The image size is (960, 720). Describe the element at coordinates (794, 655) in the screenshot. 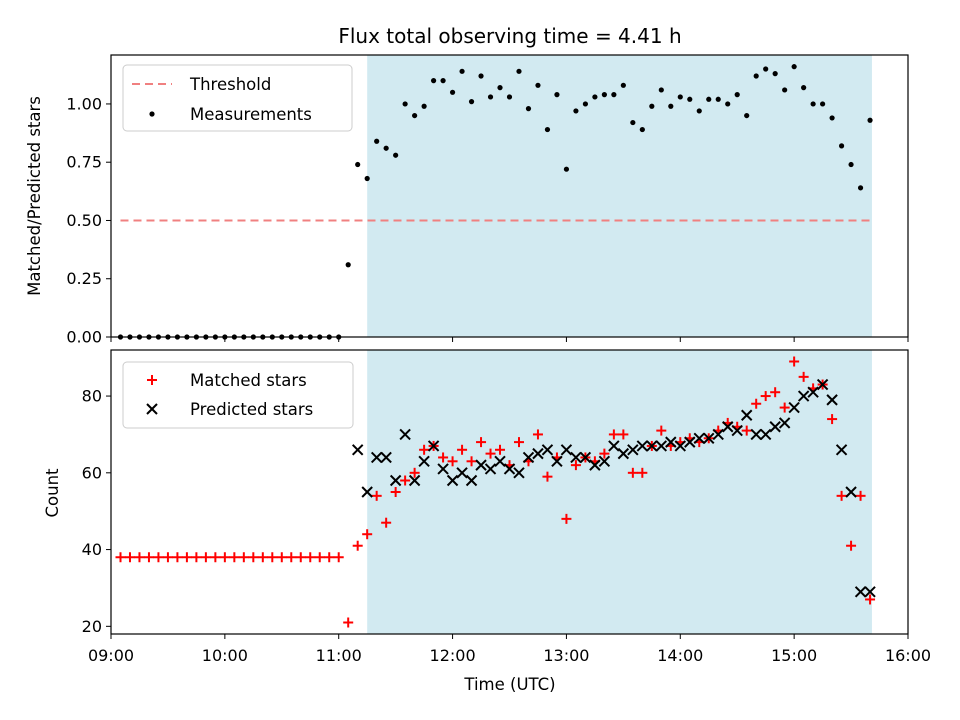

I see `x-tick-label: 15:00` at that location.